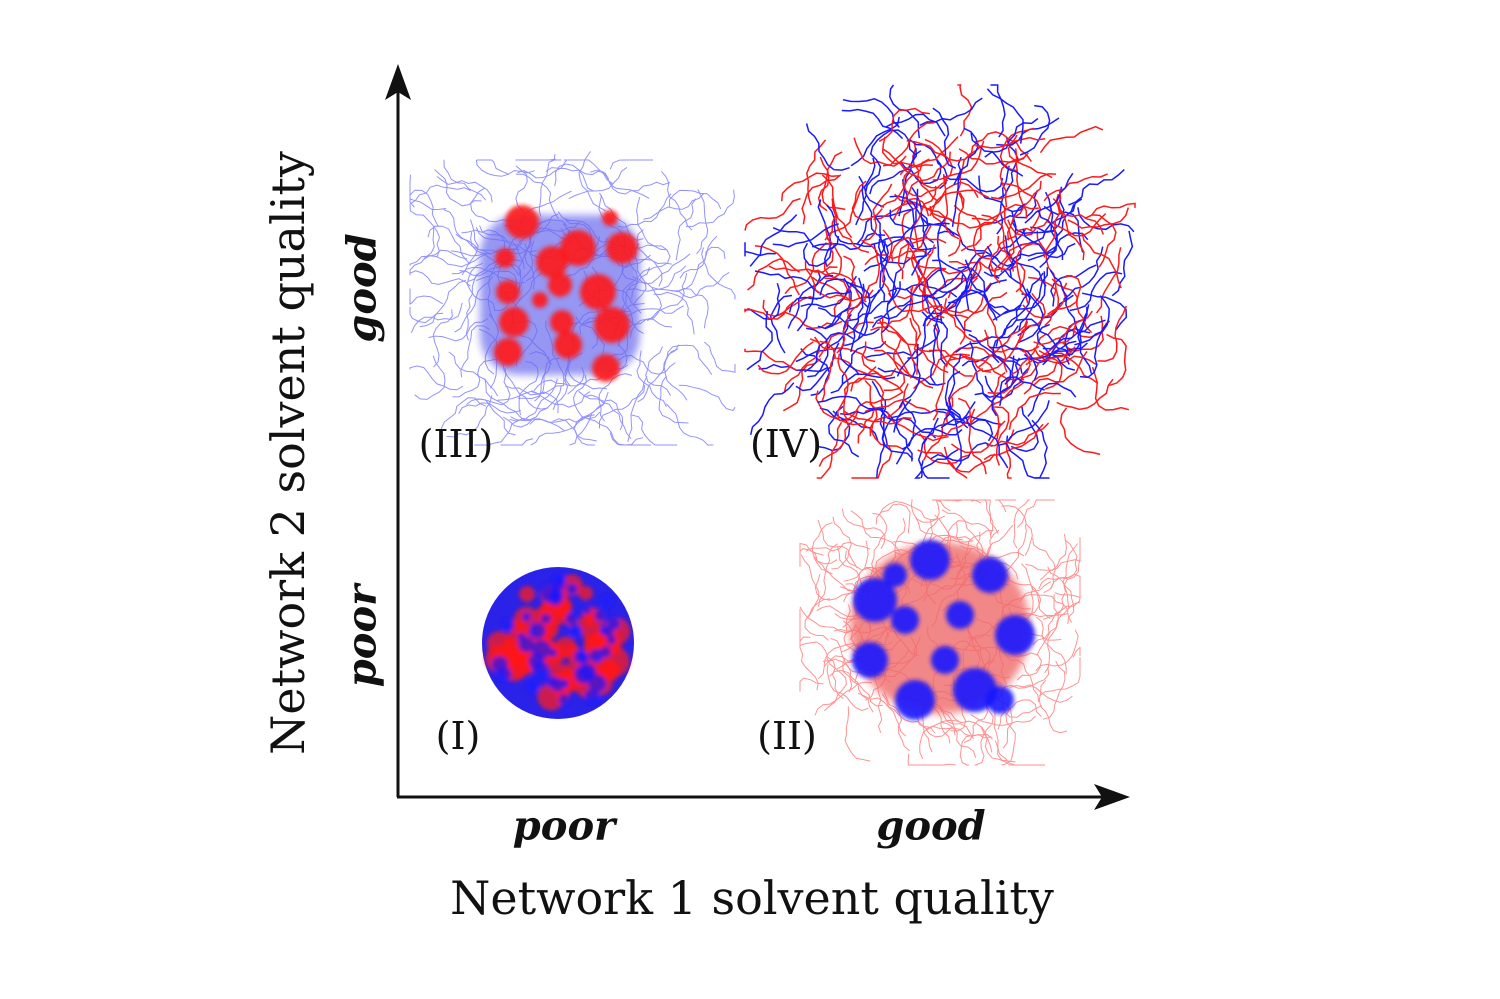  Describe the element at coordinates (564, 826) in the screenshot. I see `x-tick-poor: poor` at that location.